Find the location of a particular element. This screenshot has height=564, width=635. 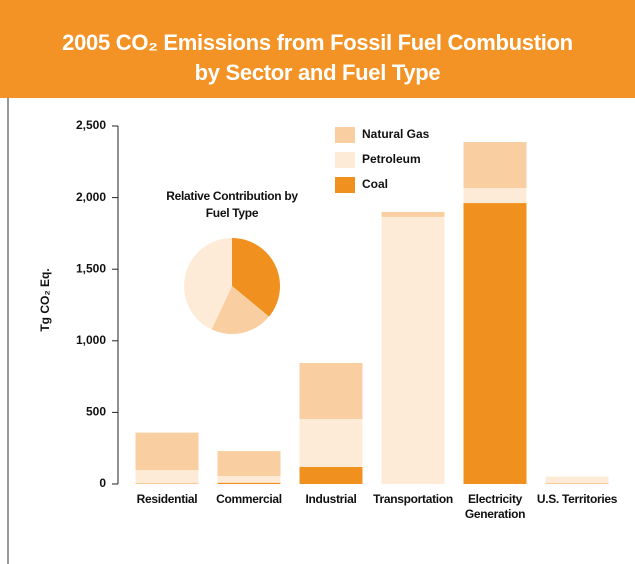

x-tick-label: U.S. Territories is located at coordinates (577, 499).